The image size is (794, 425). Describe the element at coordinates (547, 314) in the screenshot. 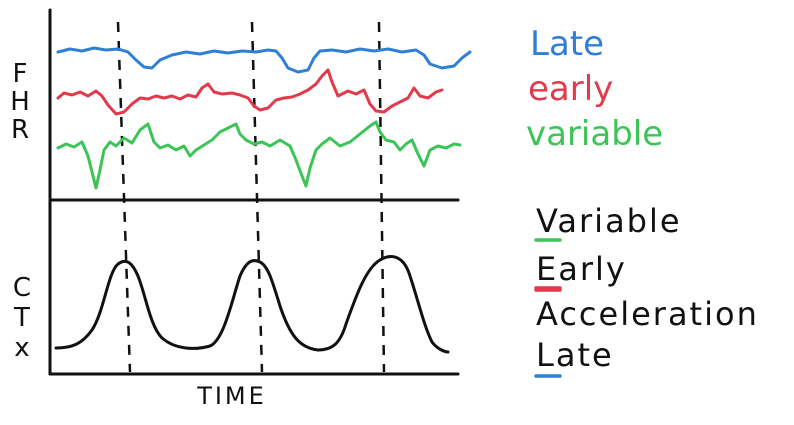

I see `mnemonic-first-letter: A` at that location.